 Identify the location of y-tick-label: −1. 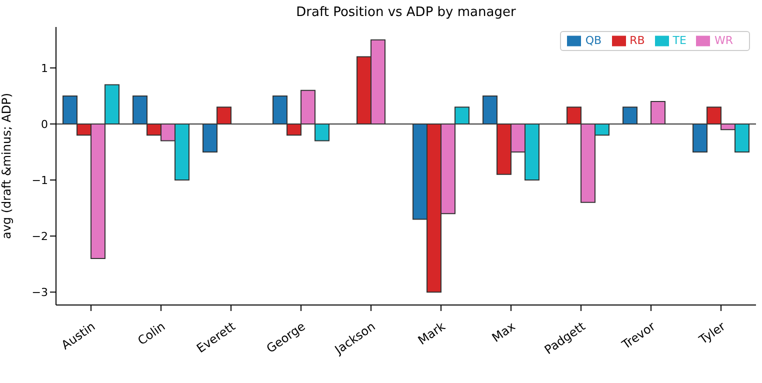
(40, 180).